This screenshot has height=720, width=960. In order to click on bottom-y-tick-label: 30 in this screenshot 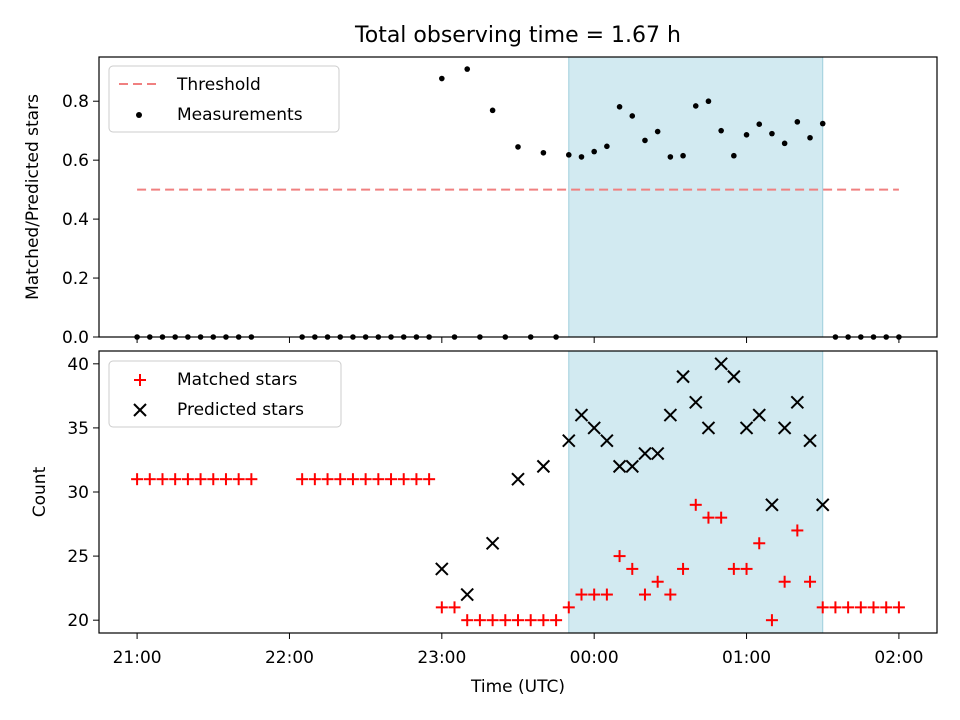, I will do `click(78, 493)`.